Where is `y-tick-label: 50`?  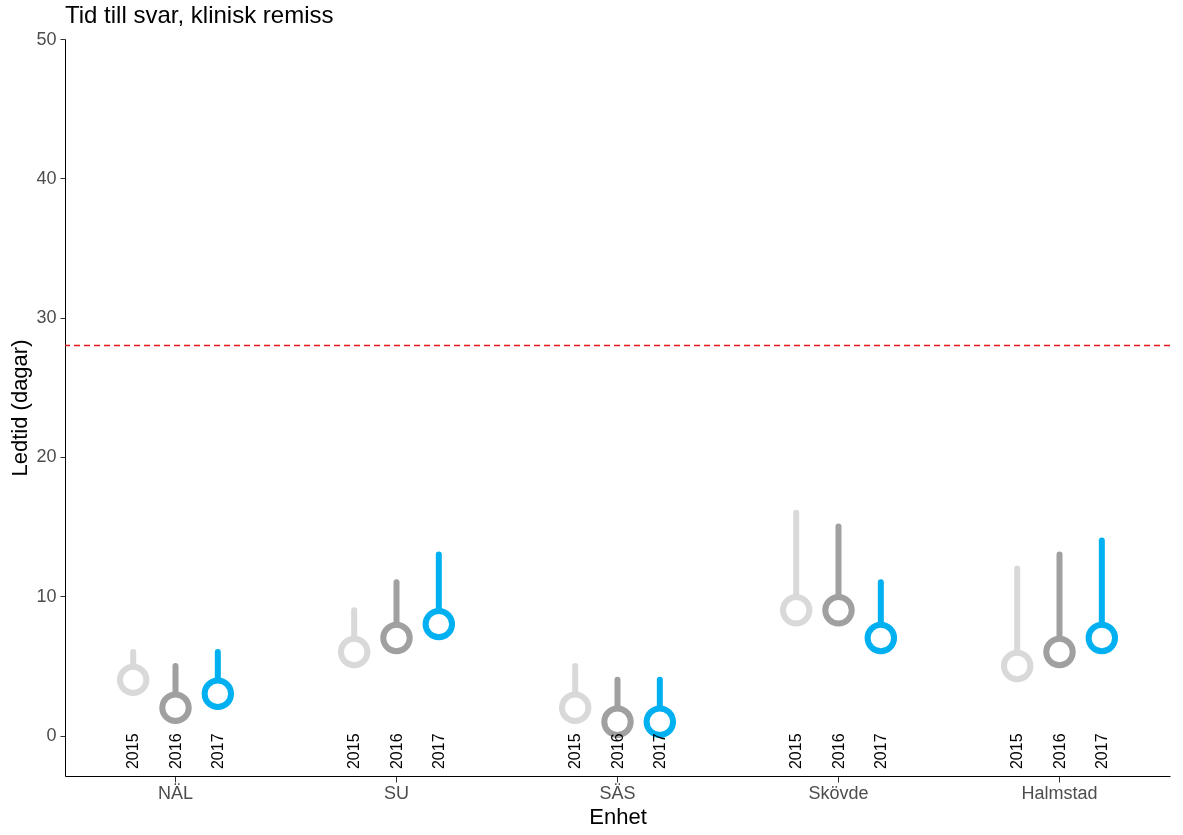
y-tick-label: 50 is located at coordinates (46, 38).